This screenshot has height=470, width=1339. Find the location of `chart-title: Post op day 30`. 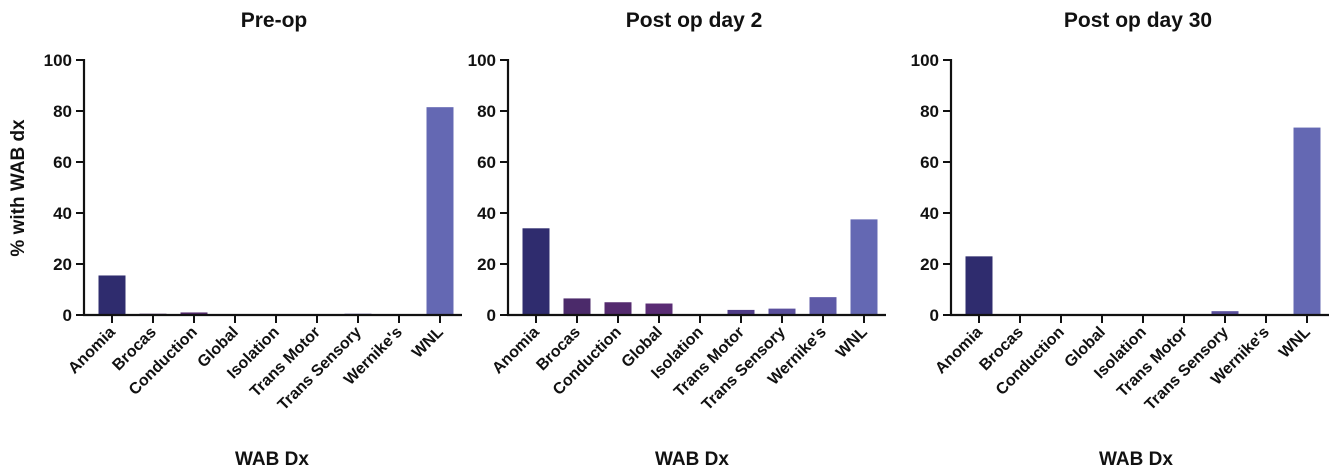

chart-title: Post op day 30 is located at coordinates (1138, 20).